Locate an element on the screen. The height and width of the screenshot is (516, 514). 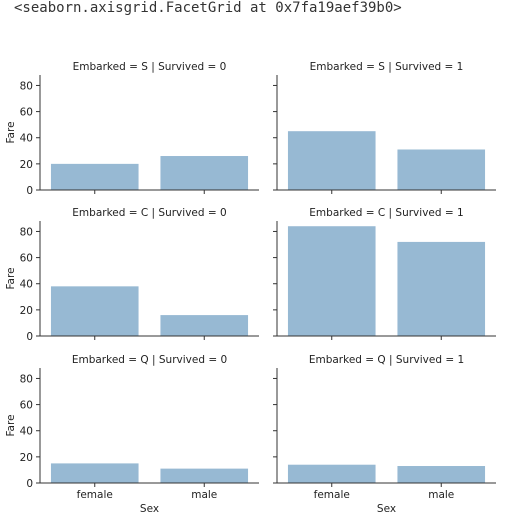
panel-title: Embarked = Q | Survived = 1 is located at coordinates (386, 360).